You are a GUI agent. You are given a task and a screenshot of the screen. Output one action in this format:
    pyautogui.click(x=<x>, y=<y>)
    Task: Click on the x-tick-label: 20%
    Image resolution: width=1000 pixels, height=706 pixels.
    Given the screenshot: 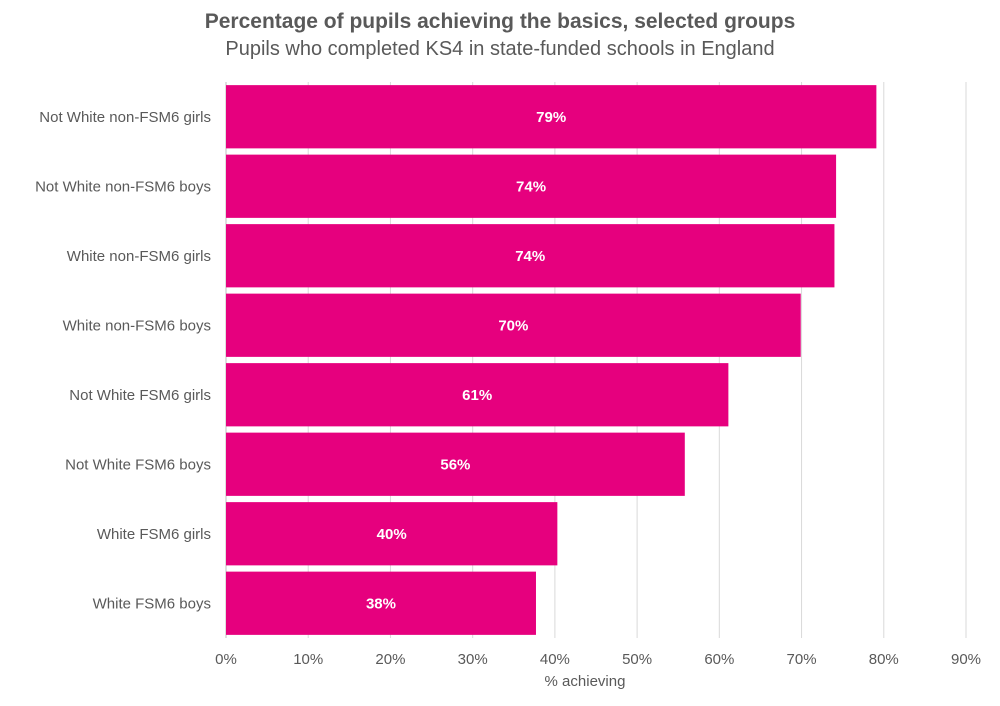 What is the action you would take?
    pyautogui.click(x=390, y=659)
    